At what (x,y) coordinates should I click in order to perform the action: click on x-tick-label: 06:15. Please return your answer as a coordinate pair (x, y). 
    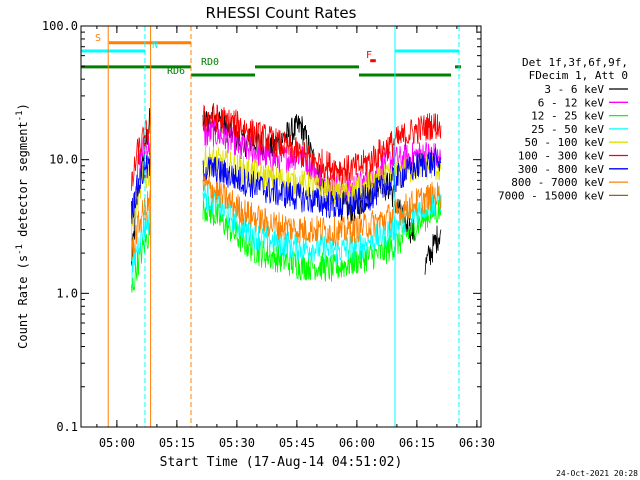
    Looking at the image, I should click on (417, 443).